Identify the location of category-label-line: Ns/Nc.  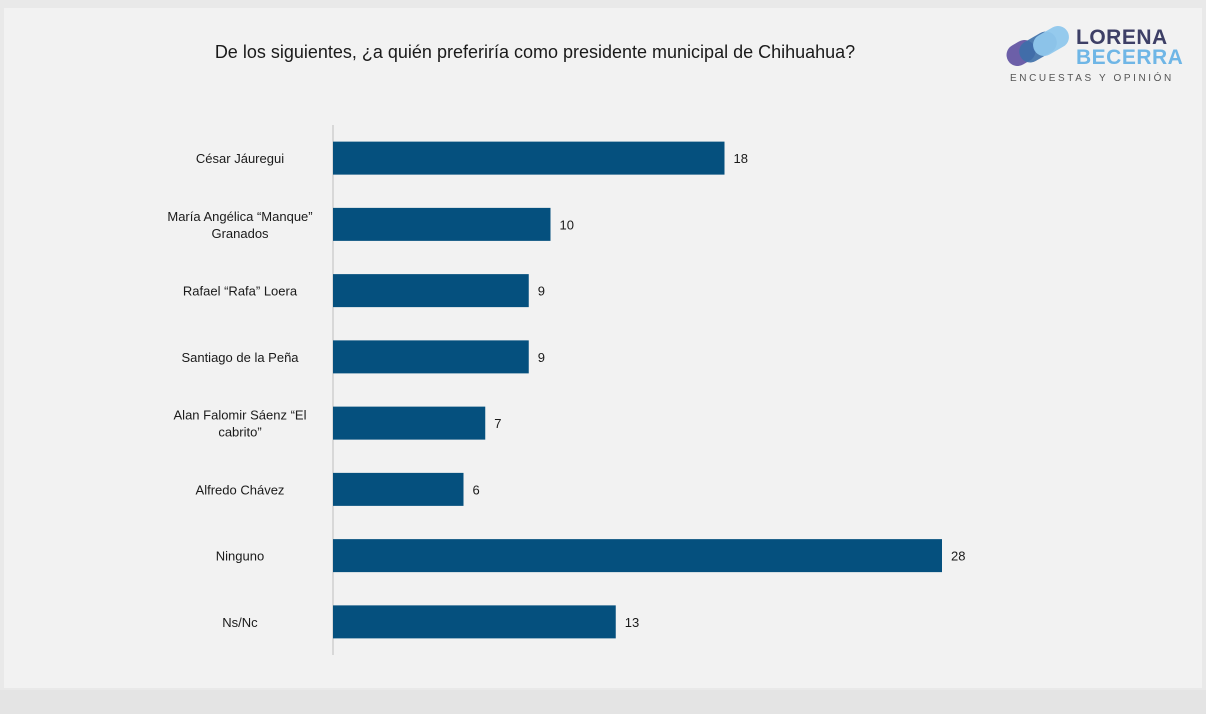
(240, 622).